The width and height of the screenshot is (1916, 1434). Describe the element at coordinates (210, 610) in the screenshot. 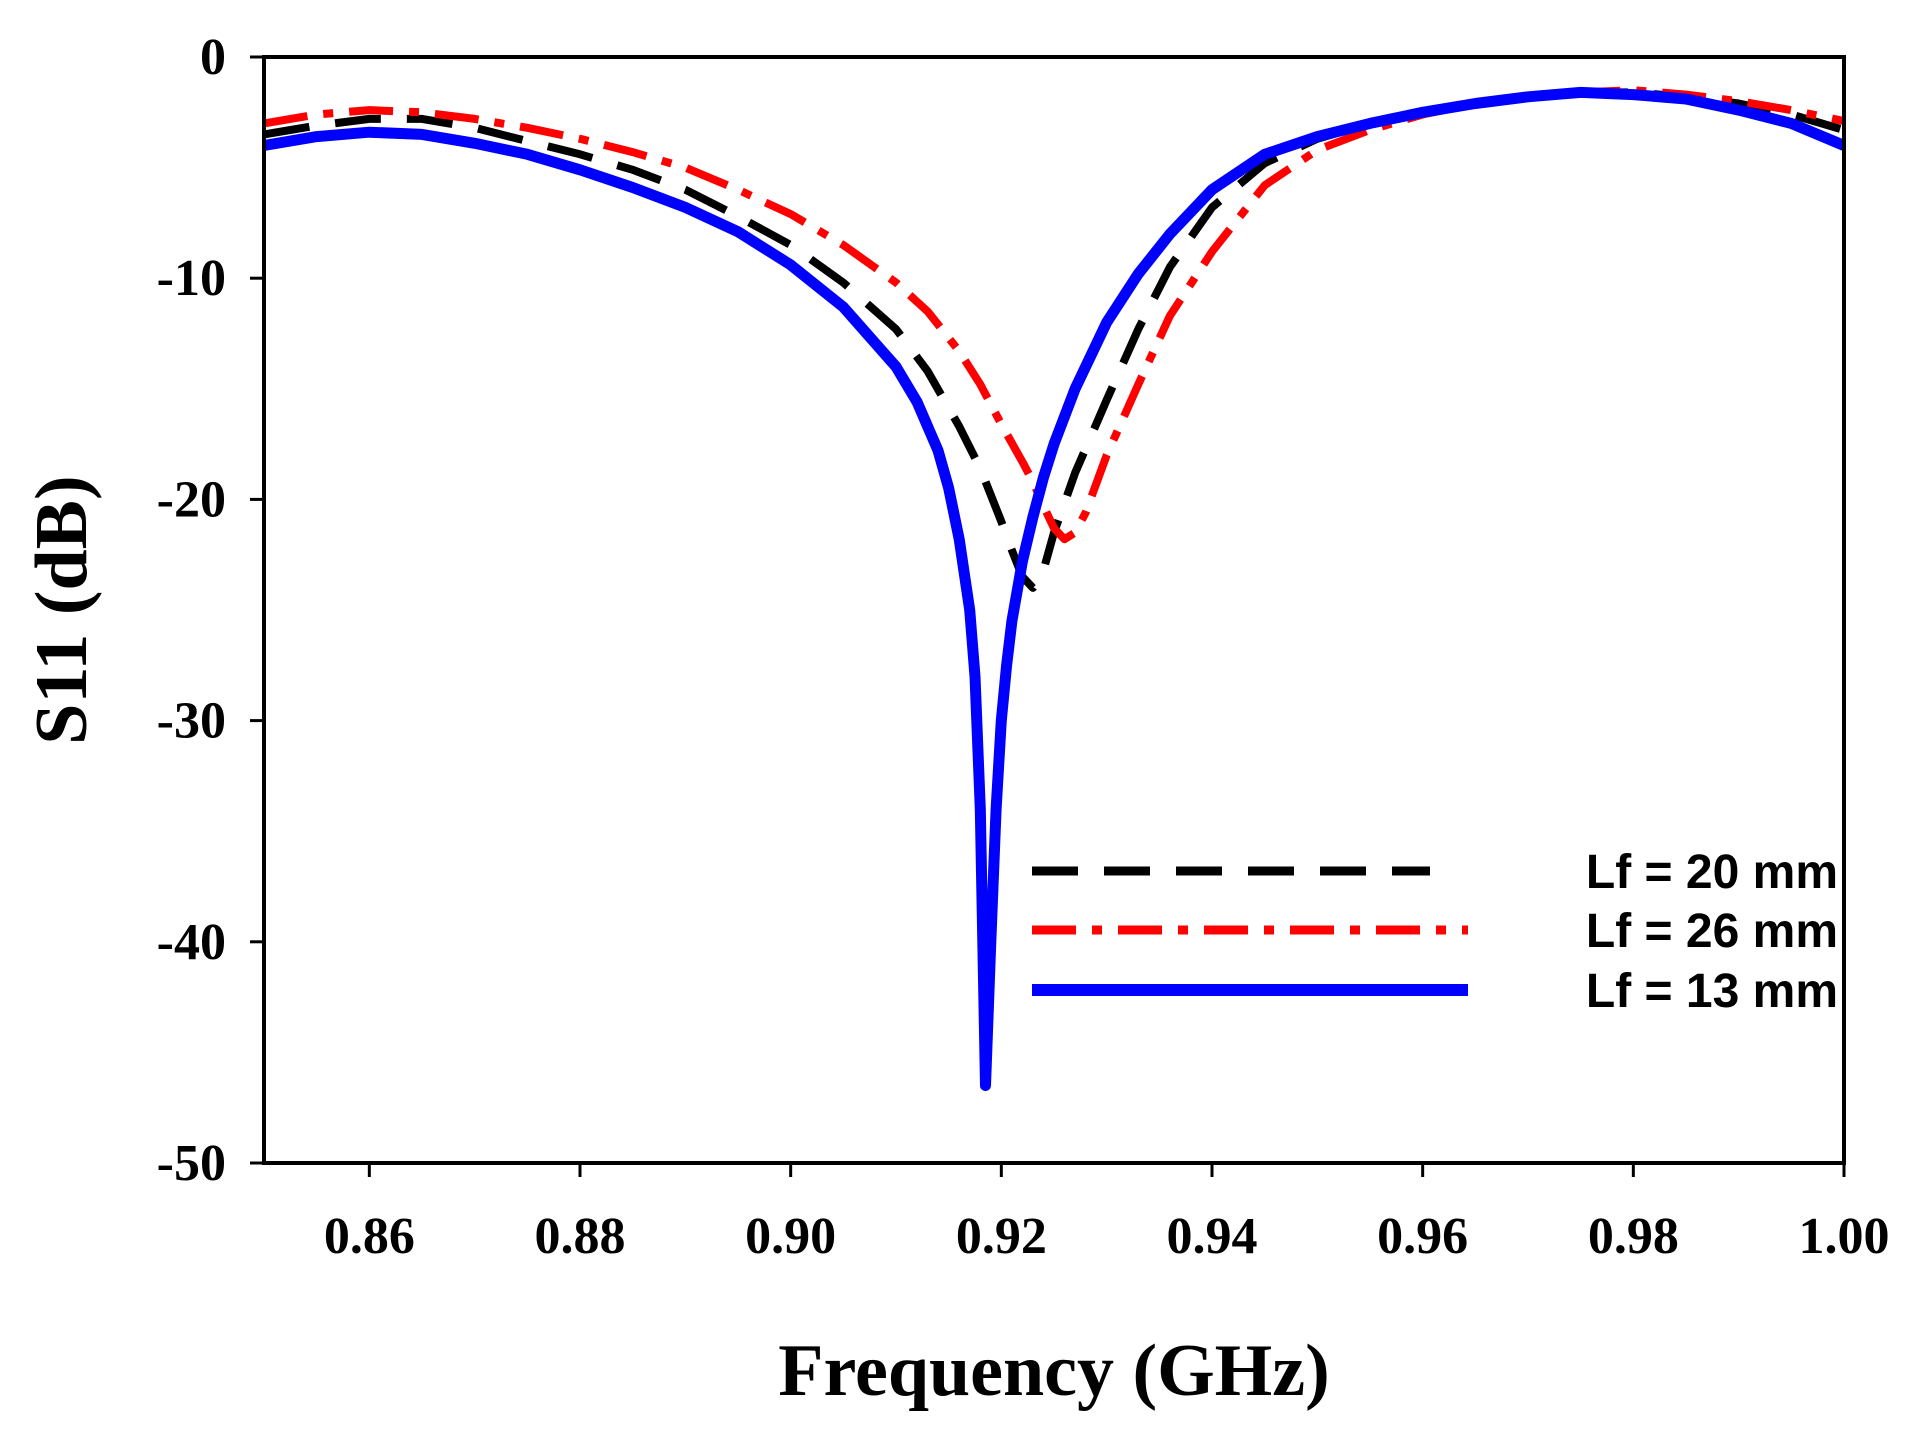

I see `y-axis-ticks: 0 -10 -20 -30 -40 -50` at that location.